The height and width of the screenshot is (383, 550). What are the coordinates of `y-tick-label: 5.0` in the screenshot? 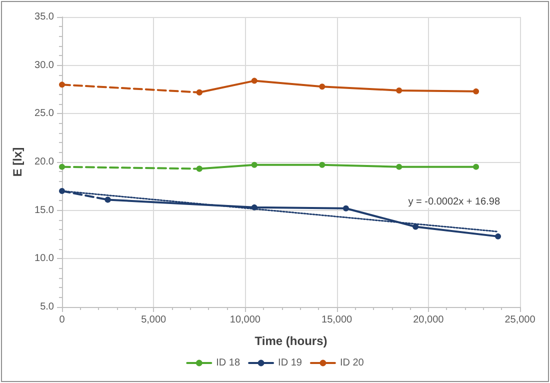 It's located at (47, 307).